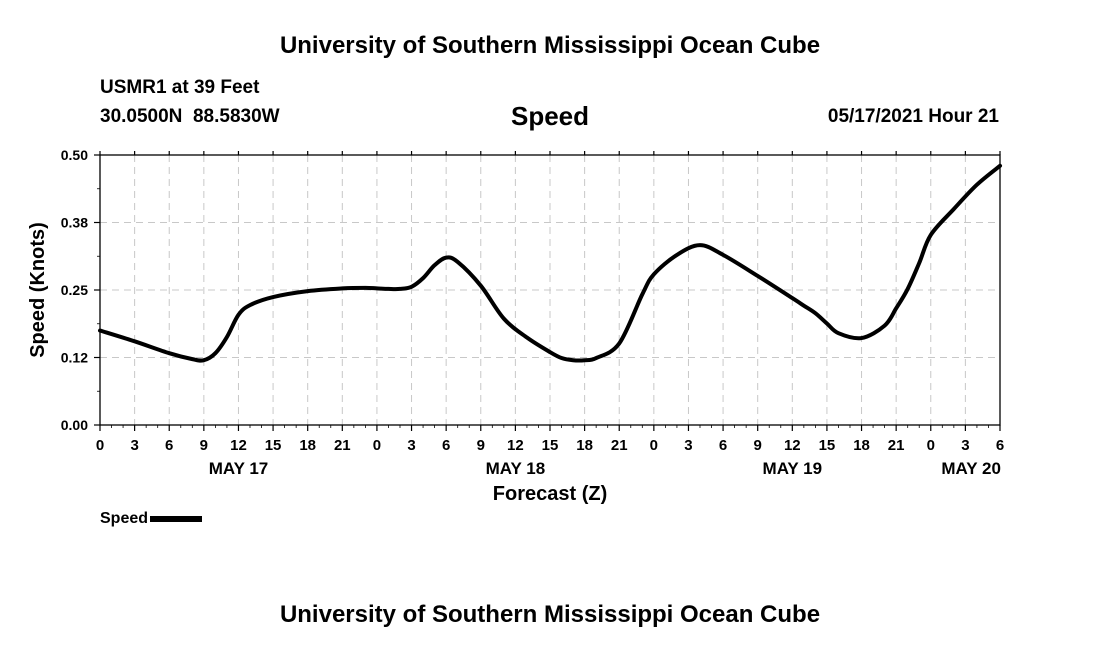  I want to click on y-axis-title: Speed (Knots), so click(38, 290).